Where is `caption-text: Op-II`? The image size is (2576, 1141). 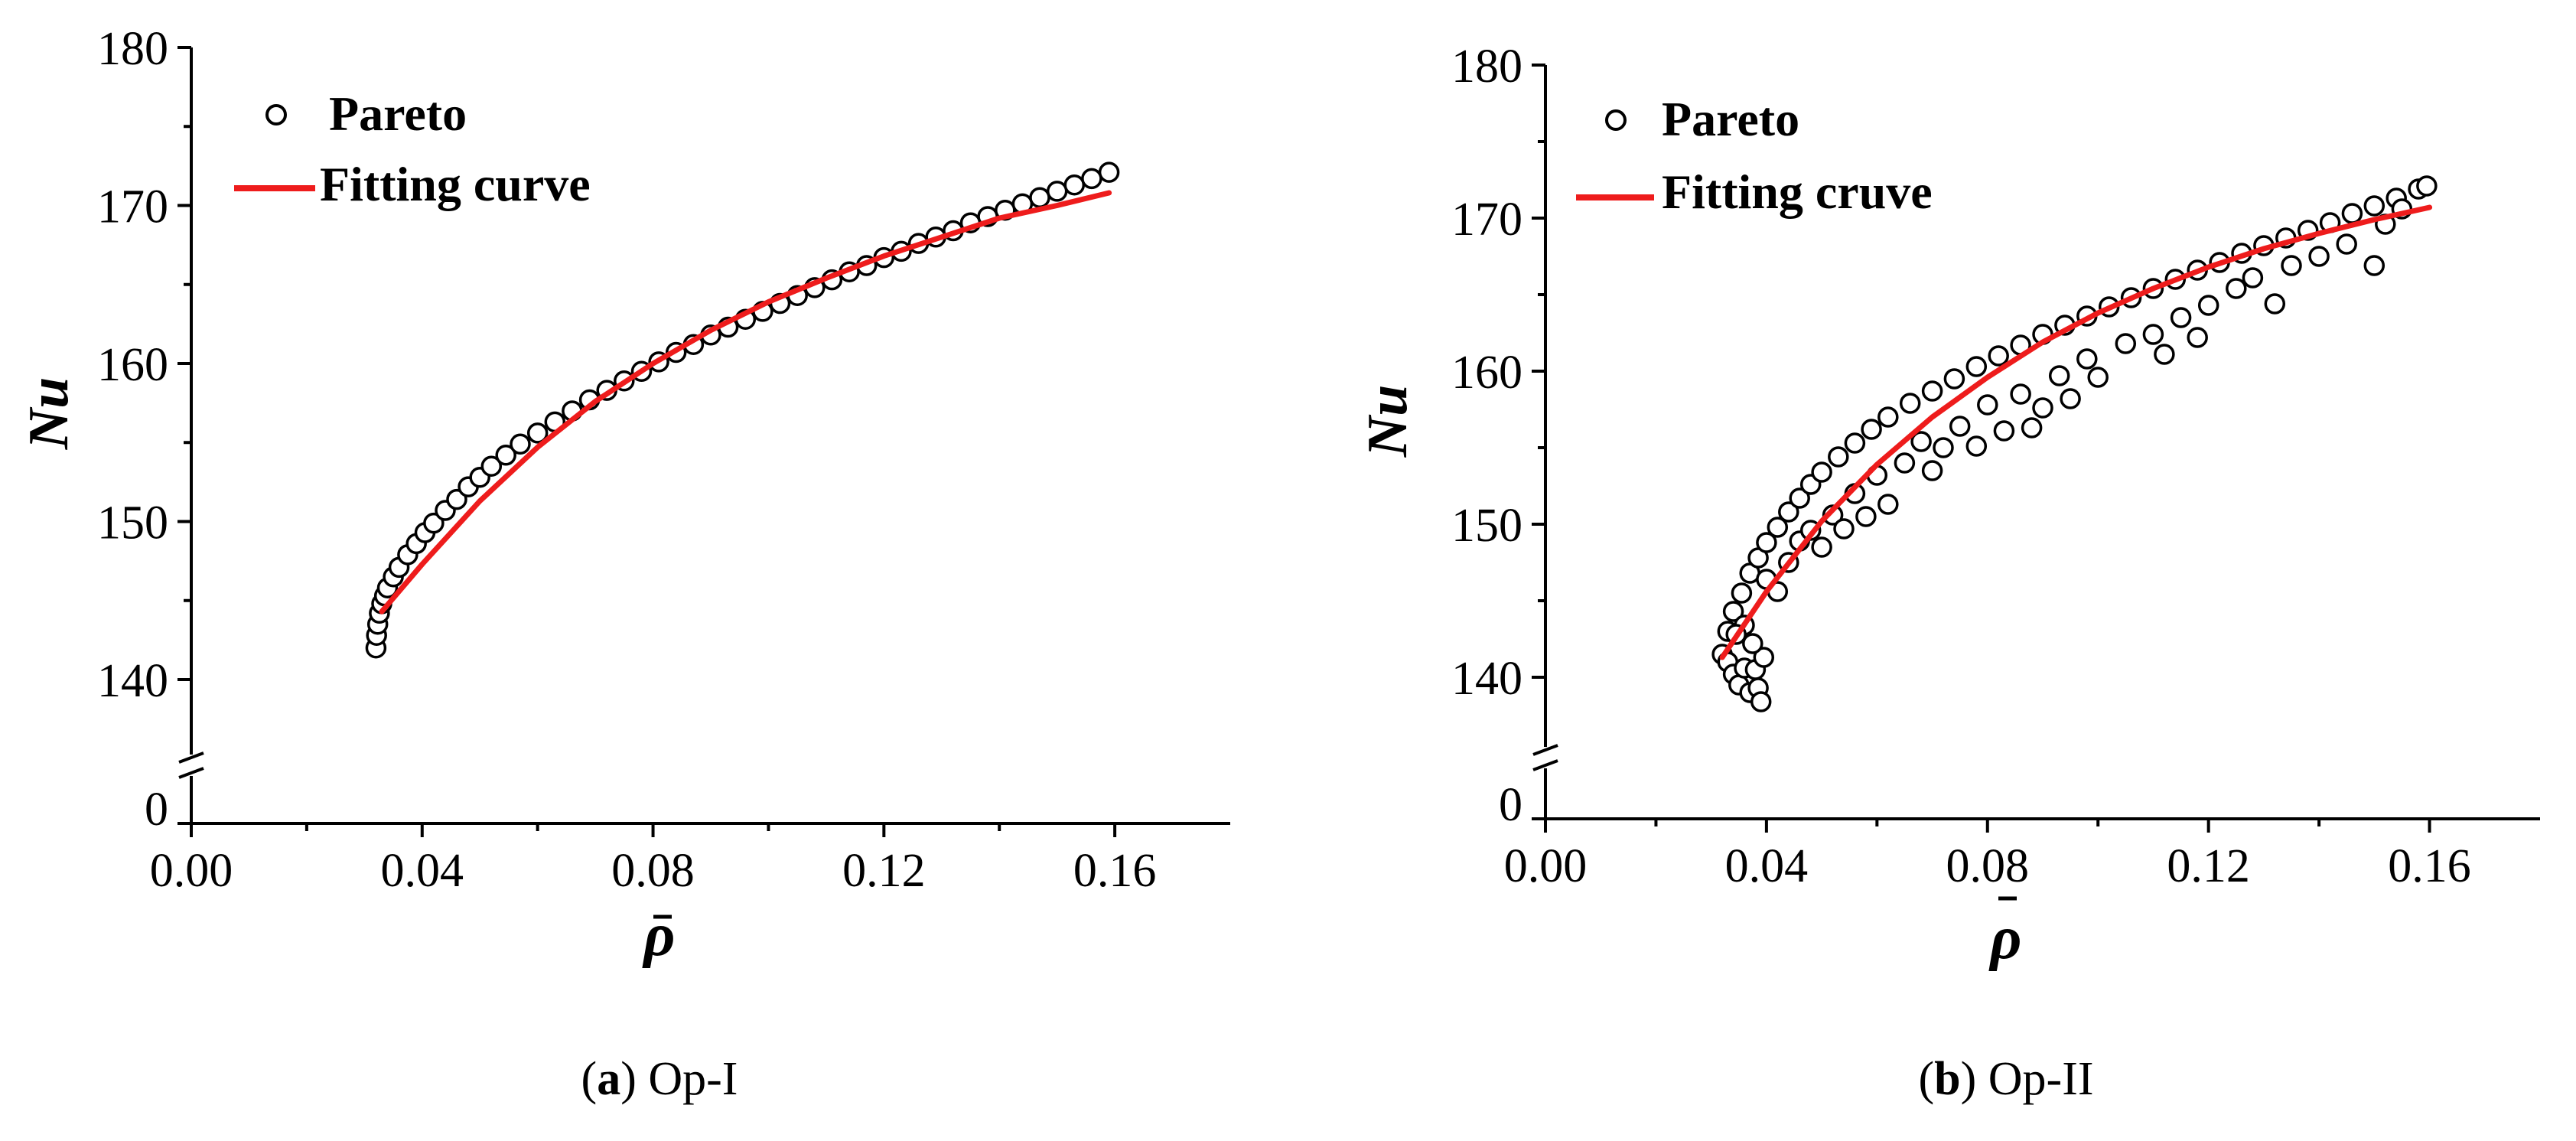
caption-text: Op-II is located at coordinates (2041, 1079).